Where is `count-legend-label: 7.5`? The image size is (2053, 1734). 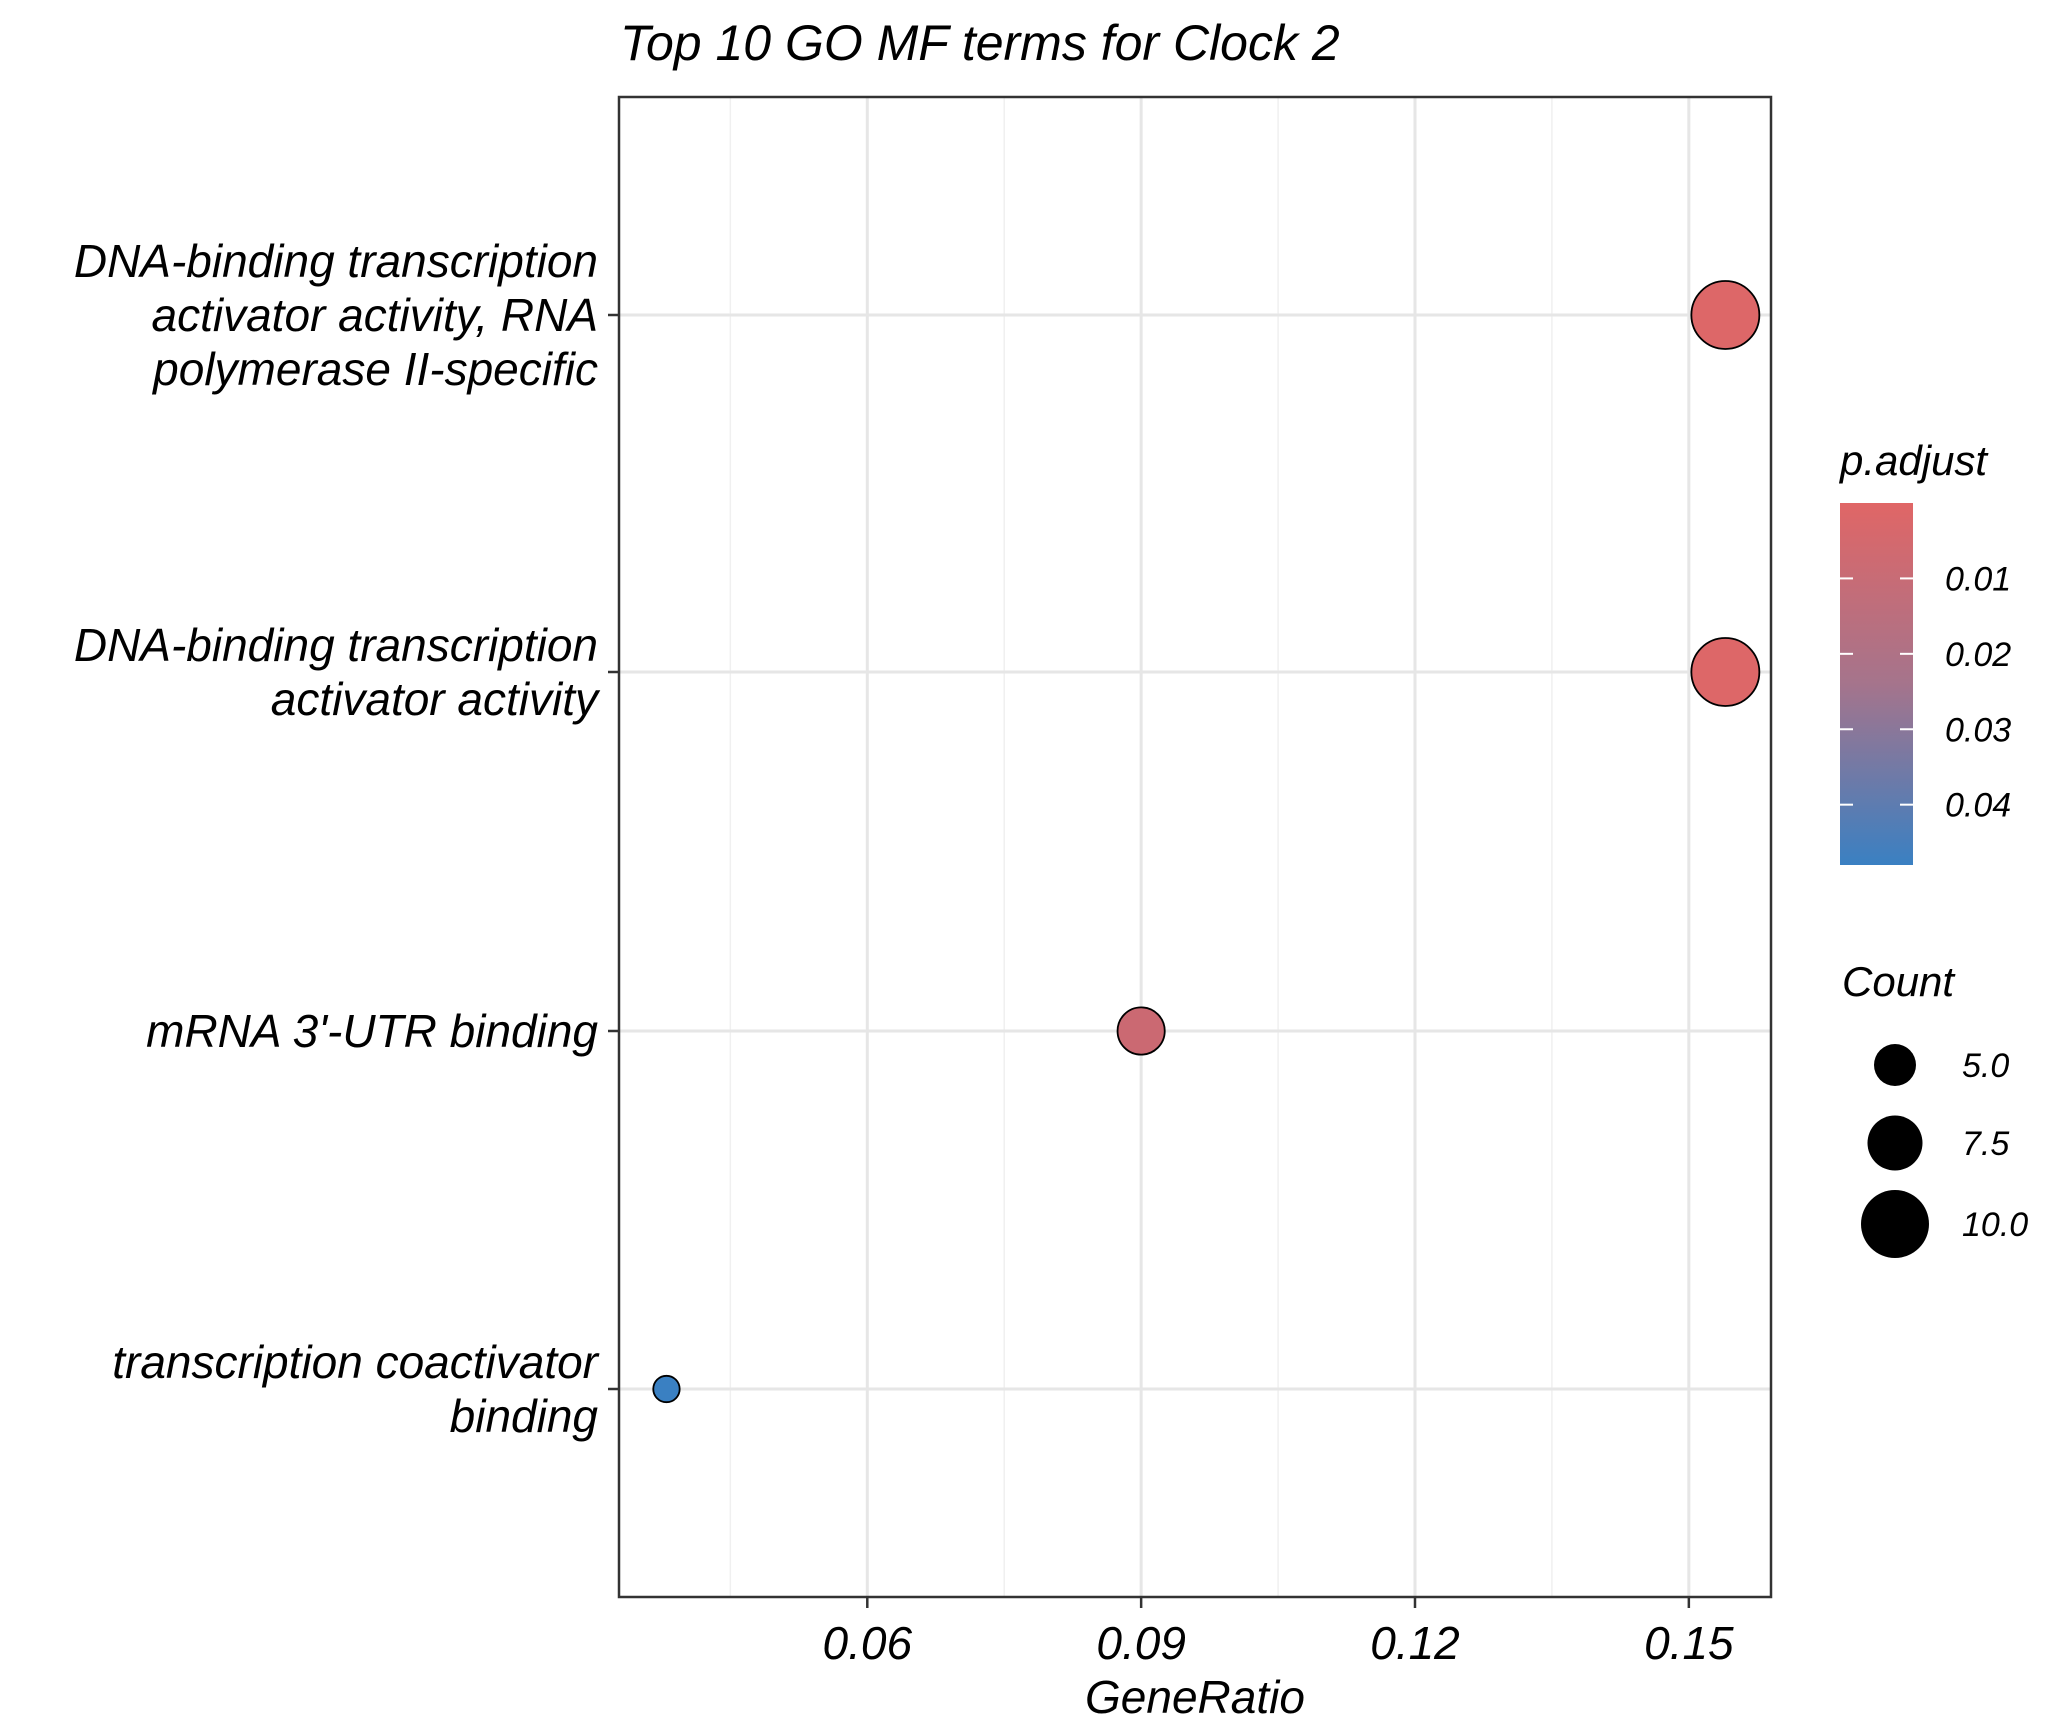 count-legend-label: 7.5 is located at coordinates (1985, 1144).